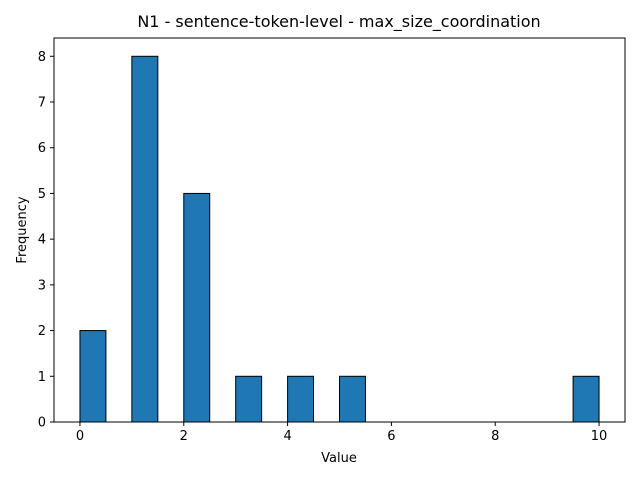  I want to click on y-tick-label: 0, so click(42, 423).